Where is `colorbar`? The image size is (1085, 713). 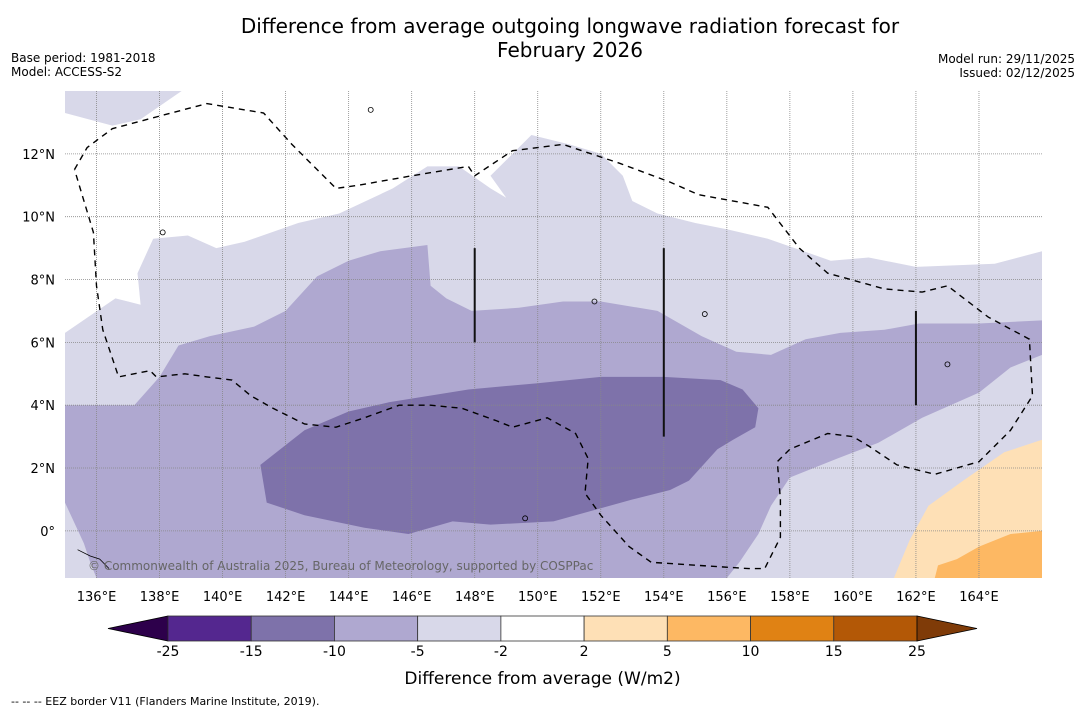
colorbar is located at coordinates (542, 628).